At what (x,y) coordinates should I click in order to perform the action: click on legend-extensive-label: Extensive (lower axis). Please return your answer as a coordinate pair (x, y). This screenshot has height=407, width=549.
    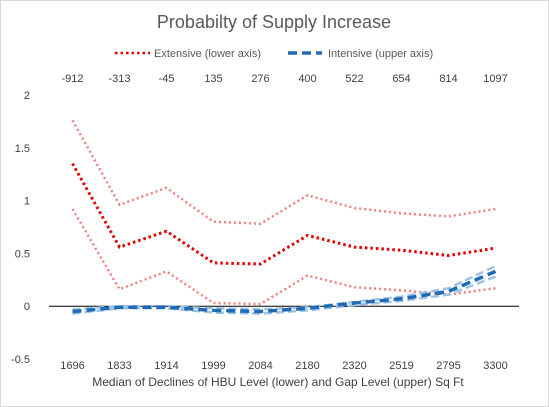
    Looking at the image, I should click on (207, 54).